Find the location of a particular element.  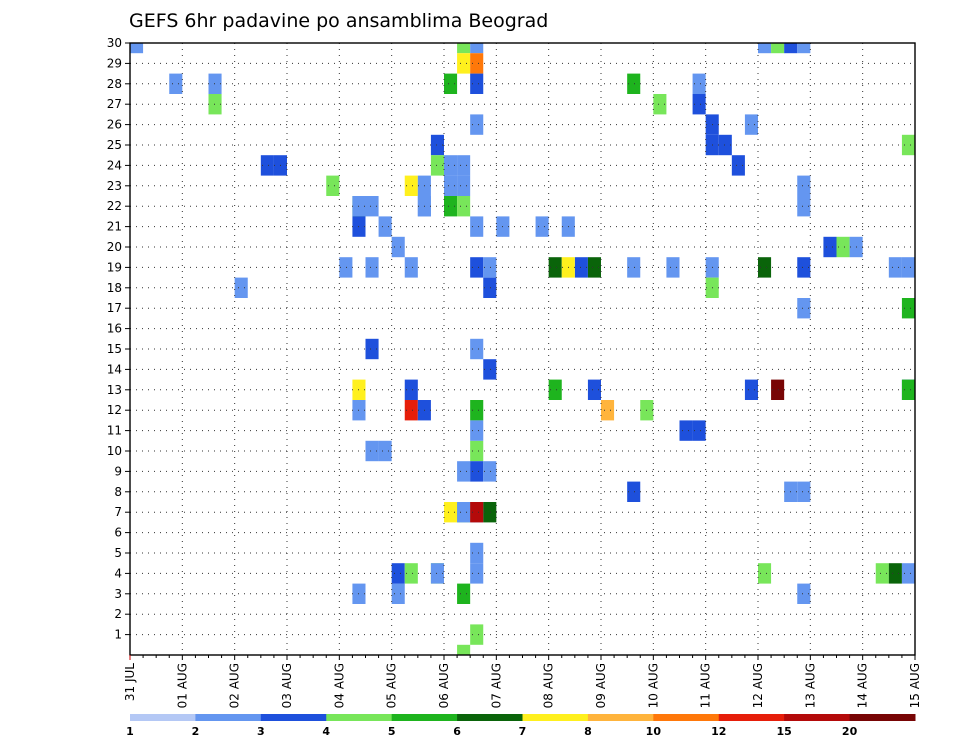

y-tick-label: 9 is located at coordinates (118, 471).